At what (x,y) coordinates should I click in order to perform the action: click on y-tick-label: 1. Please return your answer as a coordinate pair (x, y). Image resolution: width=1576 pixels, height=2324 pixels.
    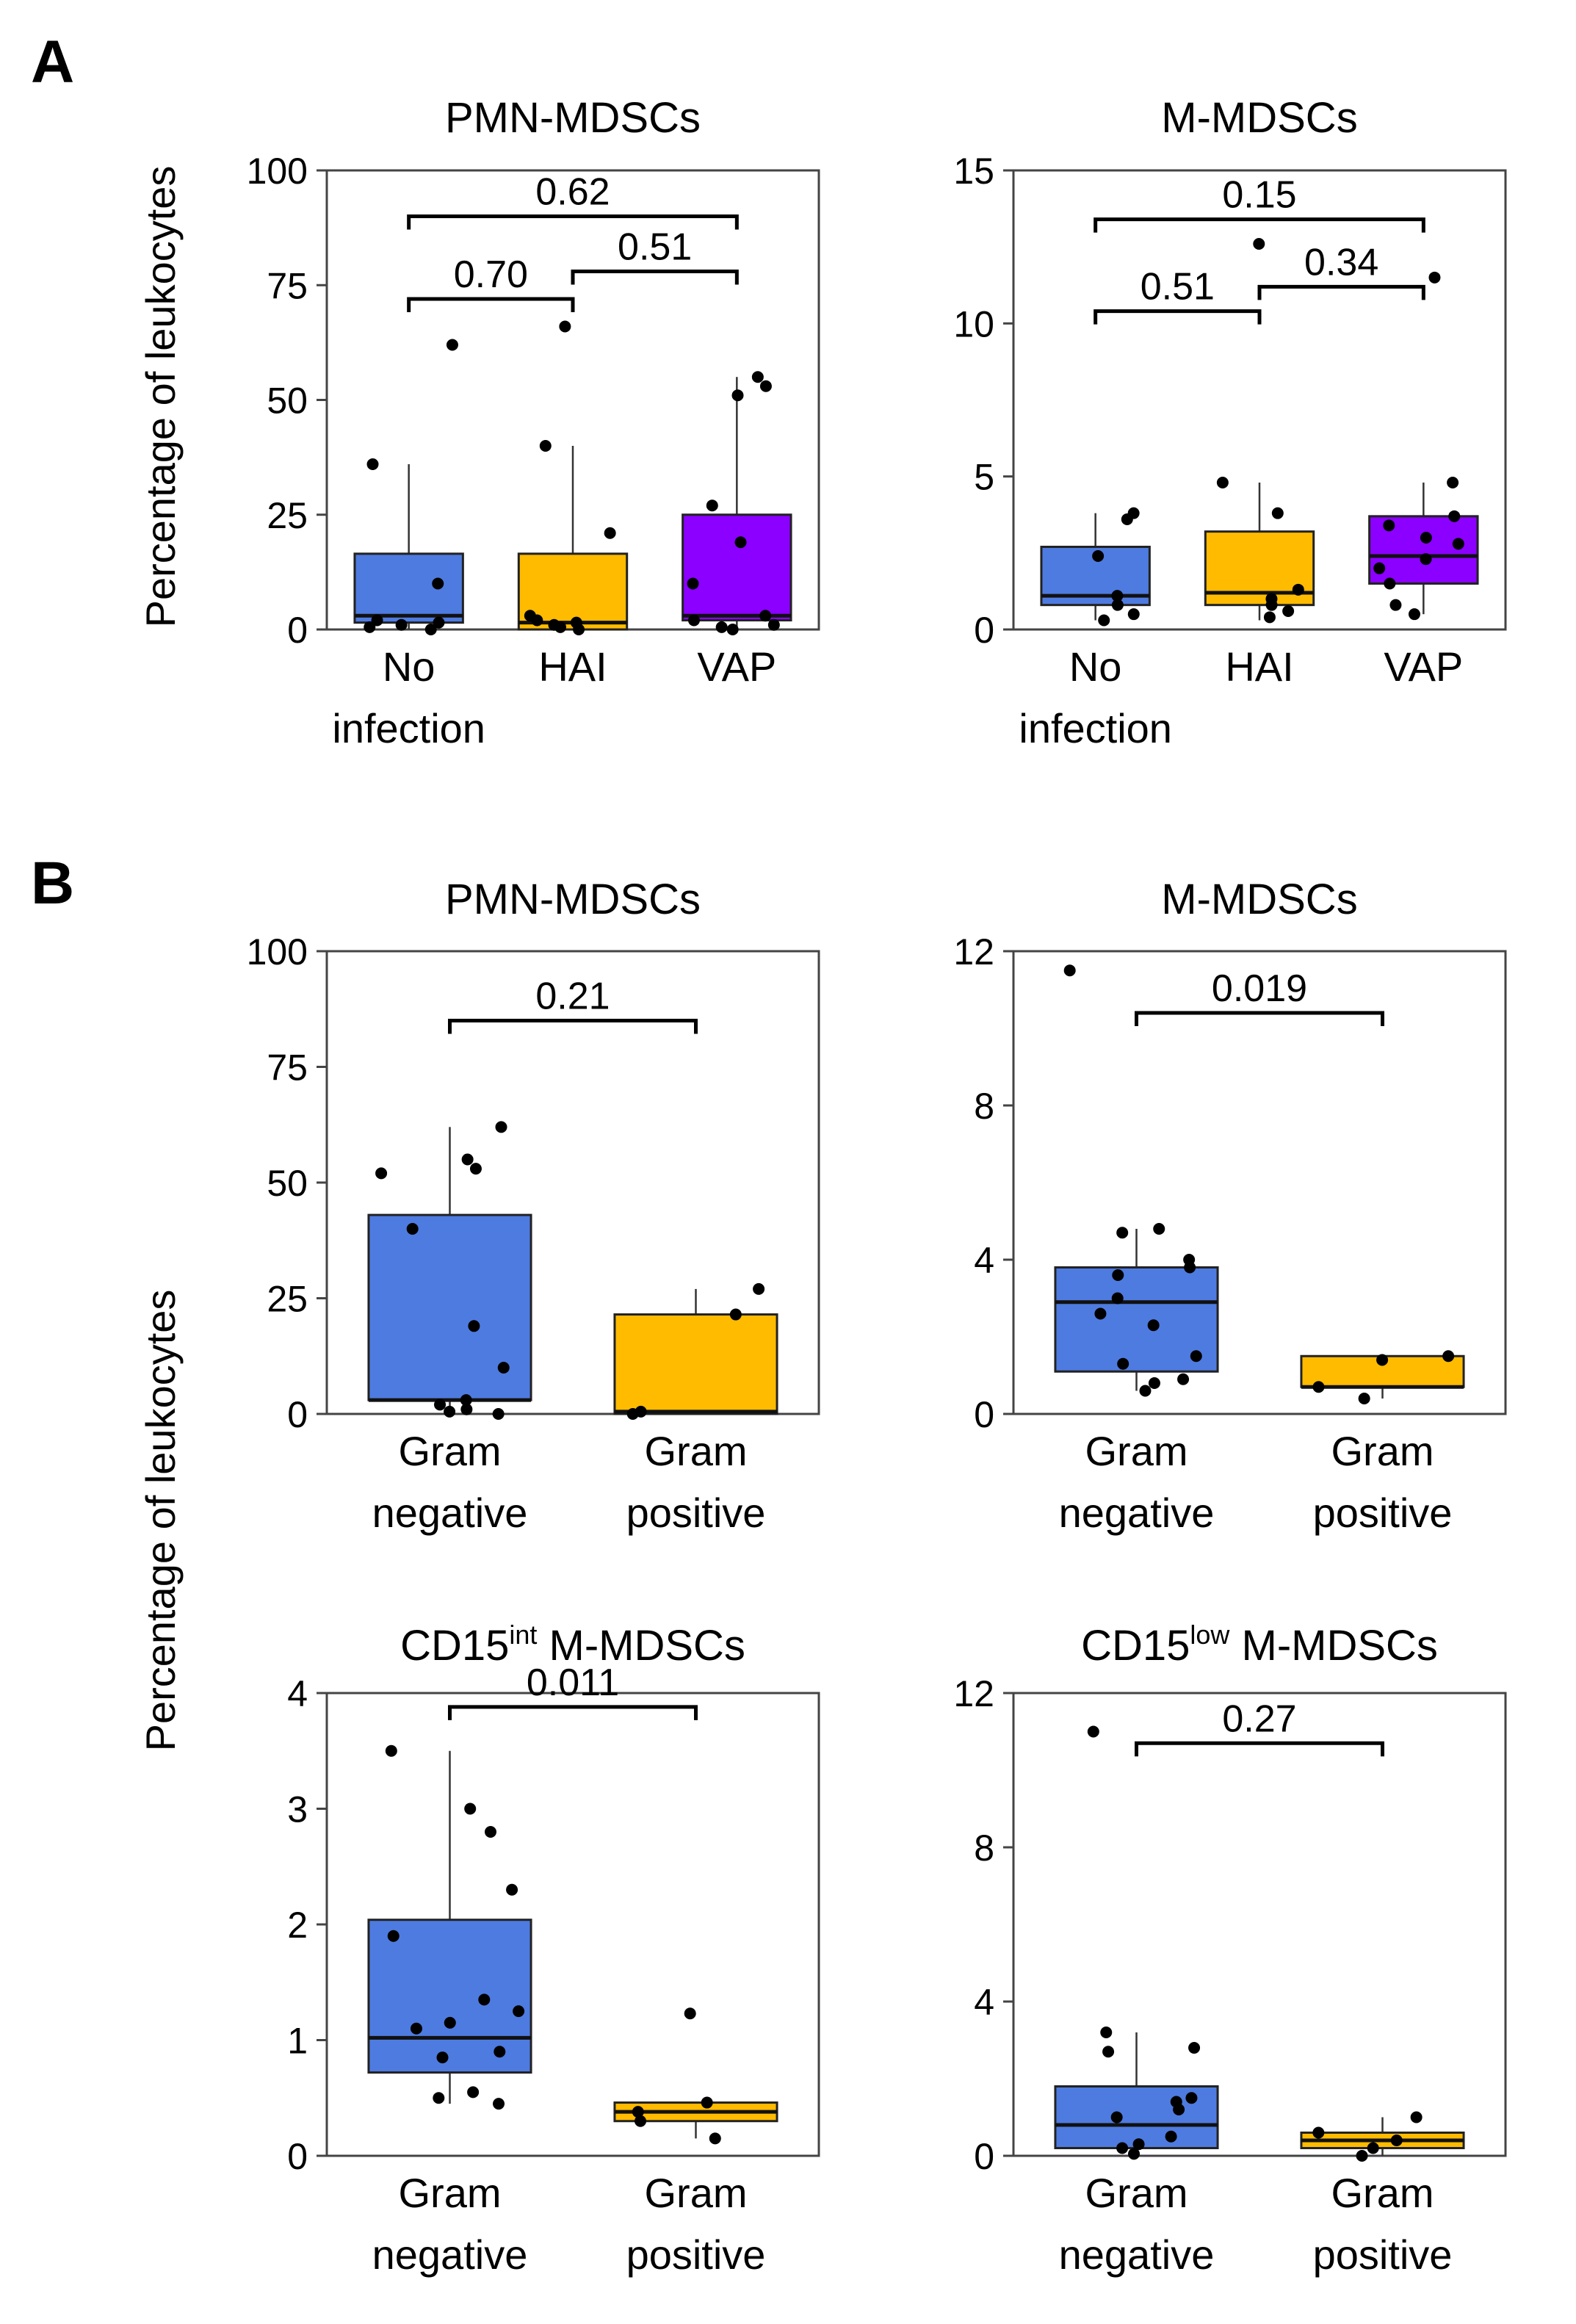
    Looking at the image, I should click on (297, 2041).